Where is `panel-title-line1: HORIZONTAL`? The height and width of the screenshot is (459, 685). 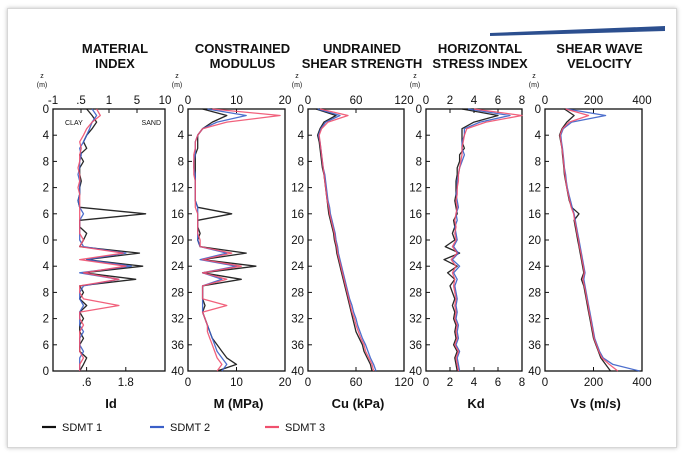
panel-title-line1: HORIZONTAL is located at coordinates (480, 48).